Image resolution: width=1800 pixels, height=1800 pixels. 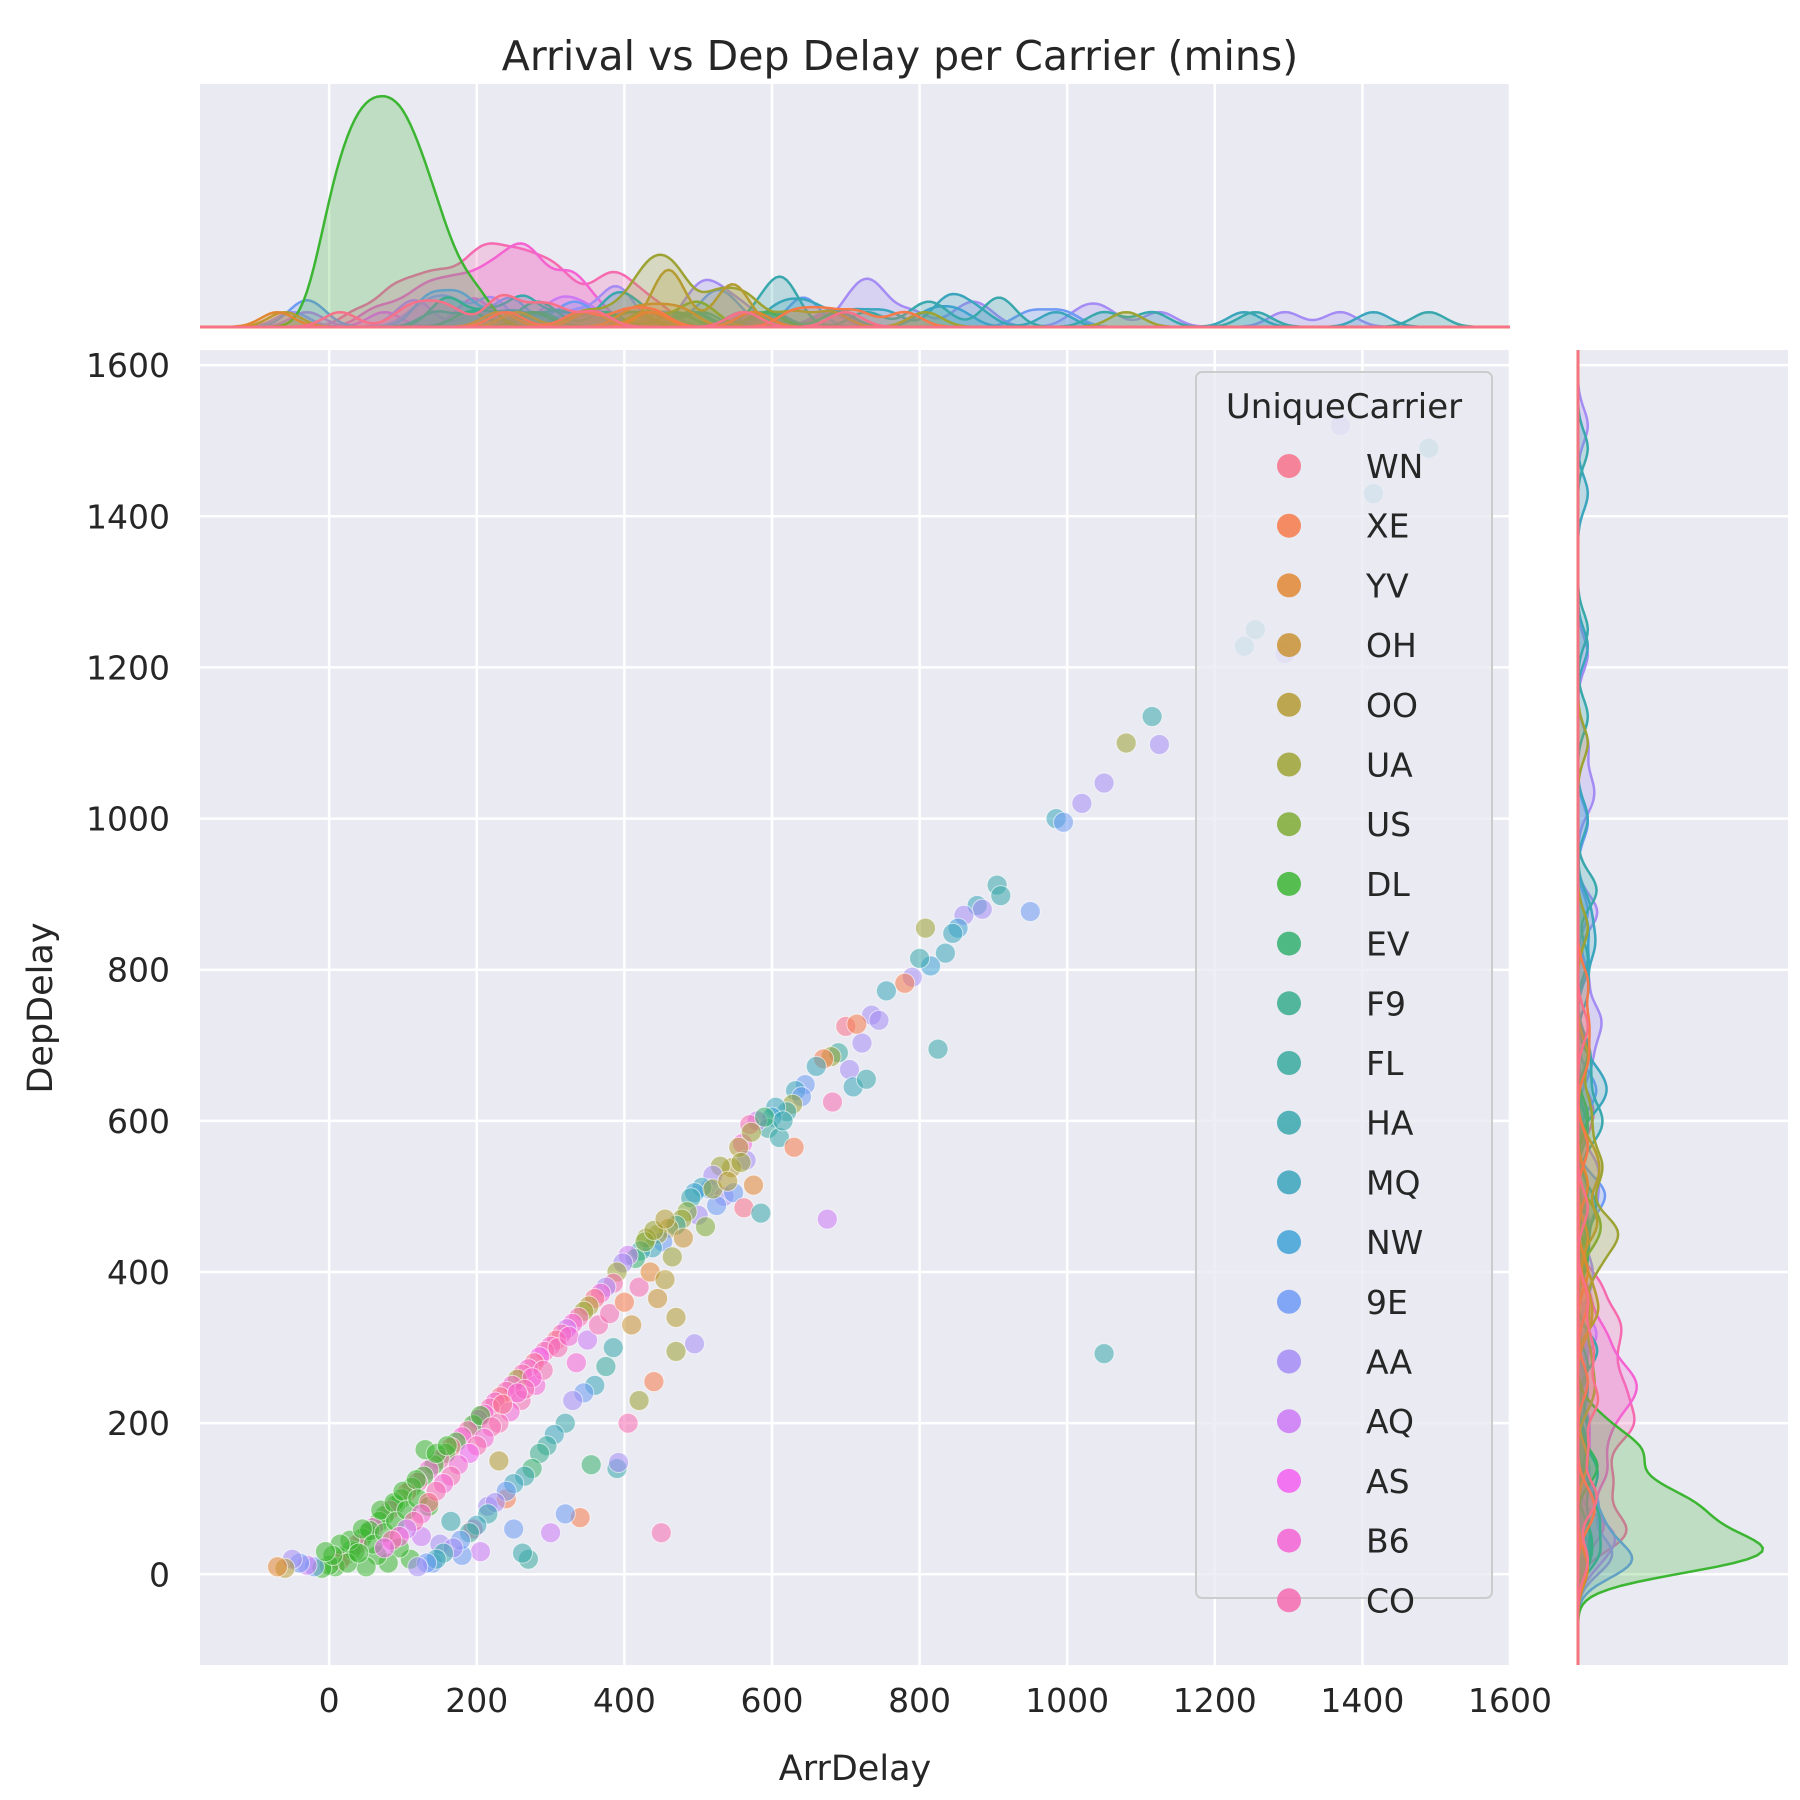 What do you see at coordinates (1289, 645) in the screenshot?
I see `legend-marker-oh` at bounding box center [1289, 645].